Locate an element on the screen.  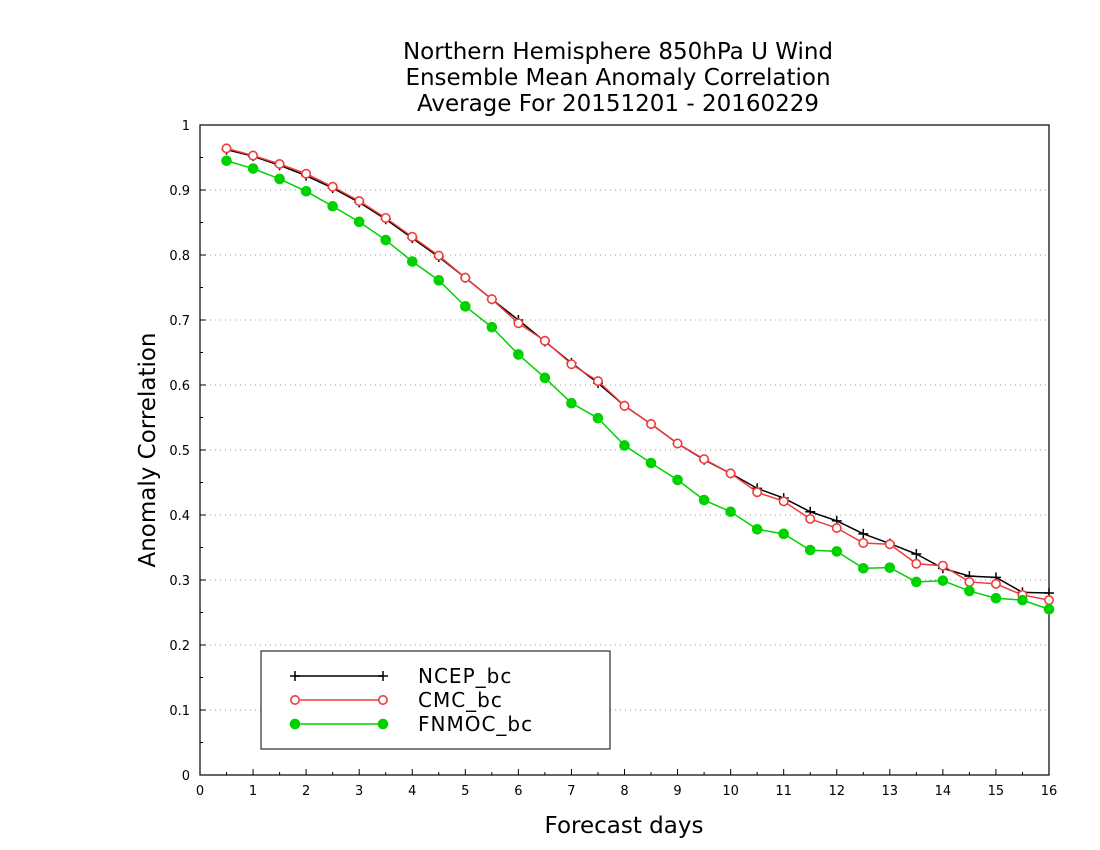
x-tick-label: 5 is located at coordinates (465, 791).